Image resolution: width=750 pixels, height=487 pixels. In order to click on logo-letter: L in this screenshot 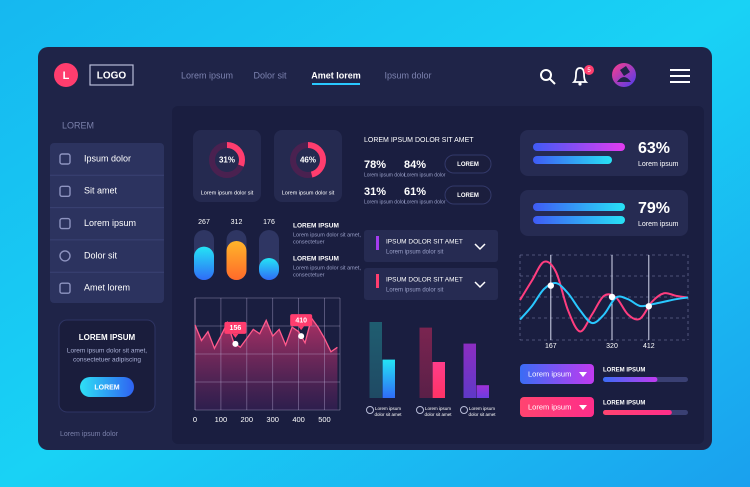, I will do `click(66, 76)`.